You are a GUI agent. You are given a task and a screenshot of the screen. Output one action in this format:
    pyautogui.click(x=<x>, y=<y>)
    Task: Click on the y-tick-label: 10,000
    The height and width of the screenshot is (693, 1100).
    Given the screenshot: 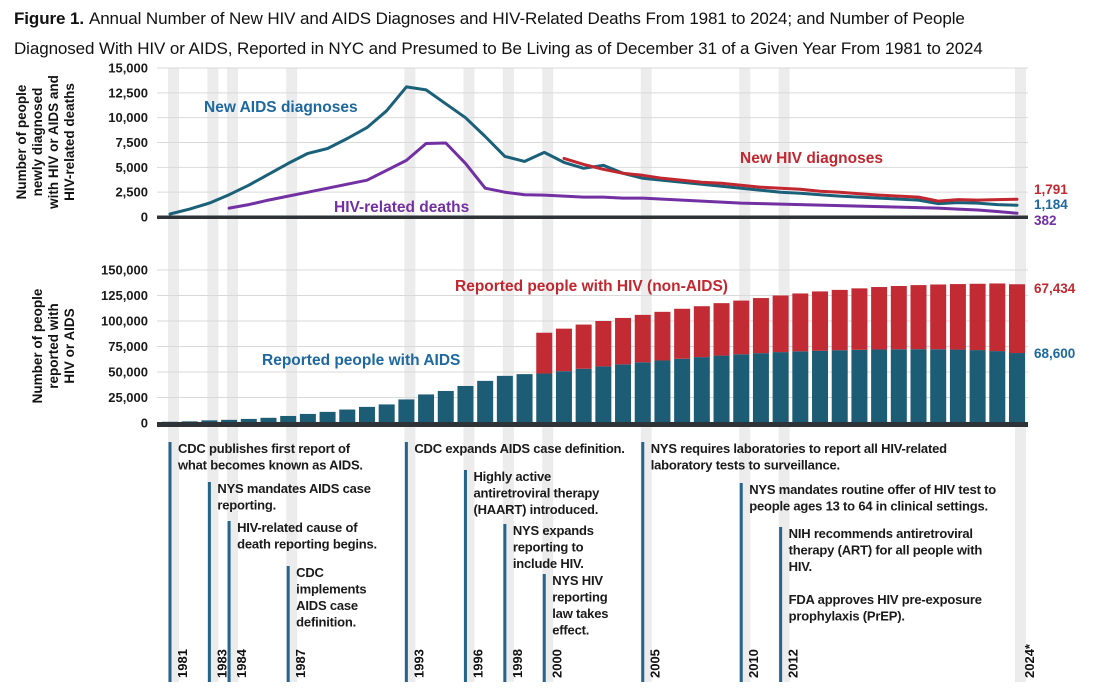 What is the action you would take?
    pyautogui.click(x=128, y=117)
    